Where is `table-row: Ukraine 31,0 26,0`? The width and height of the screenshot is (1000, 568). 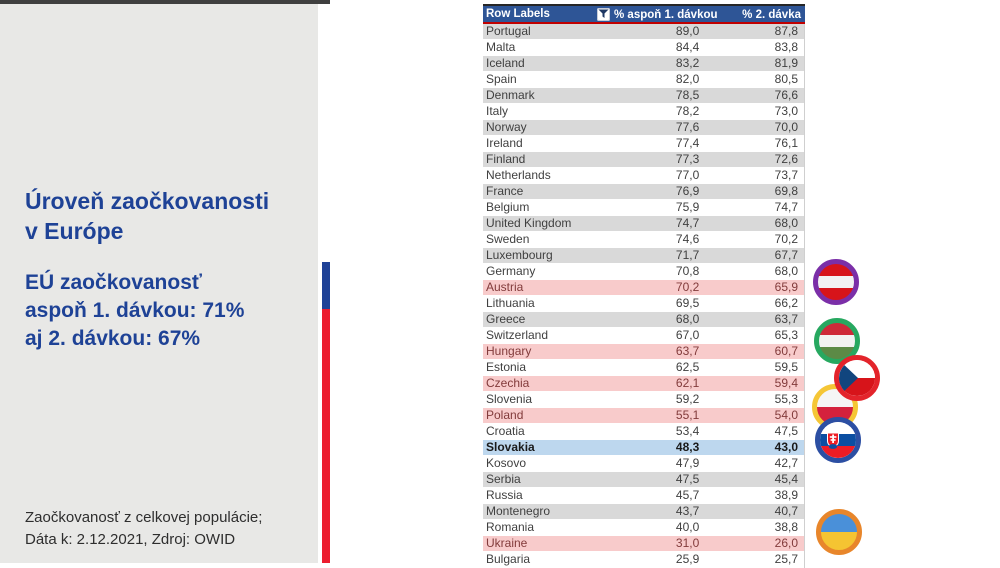
table-row: Ukraine 31,0 26,0 is located at coordinates (643, 544).